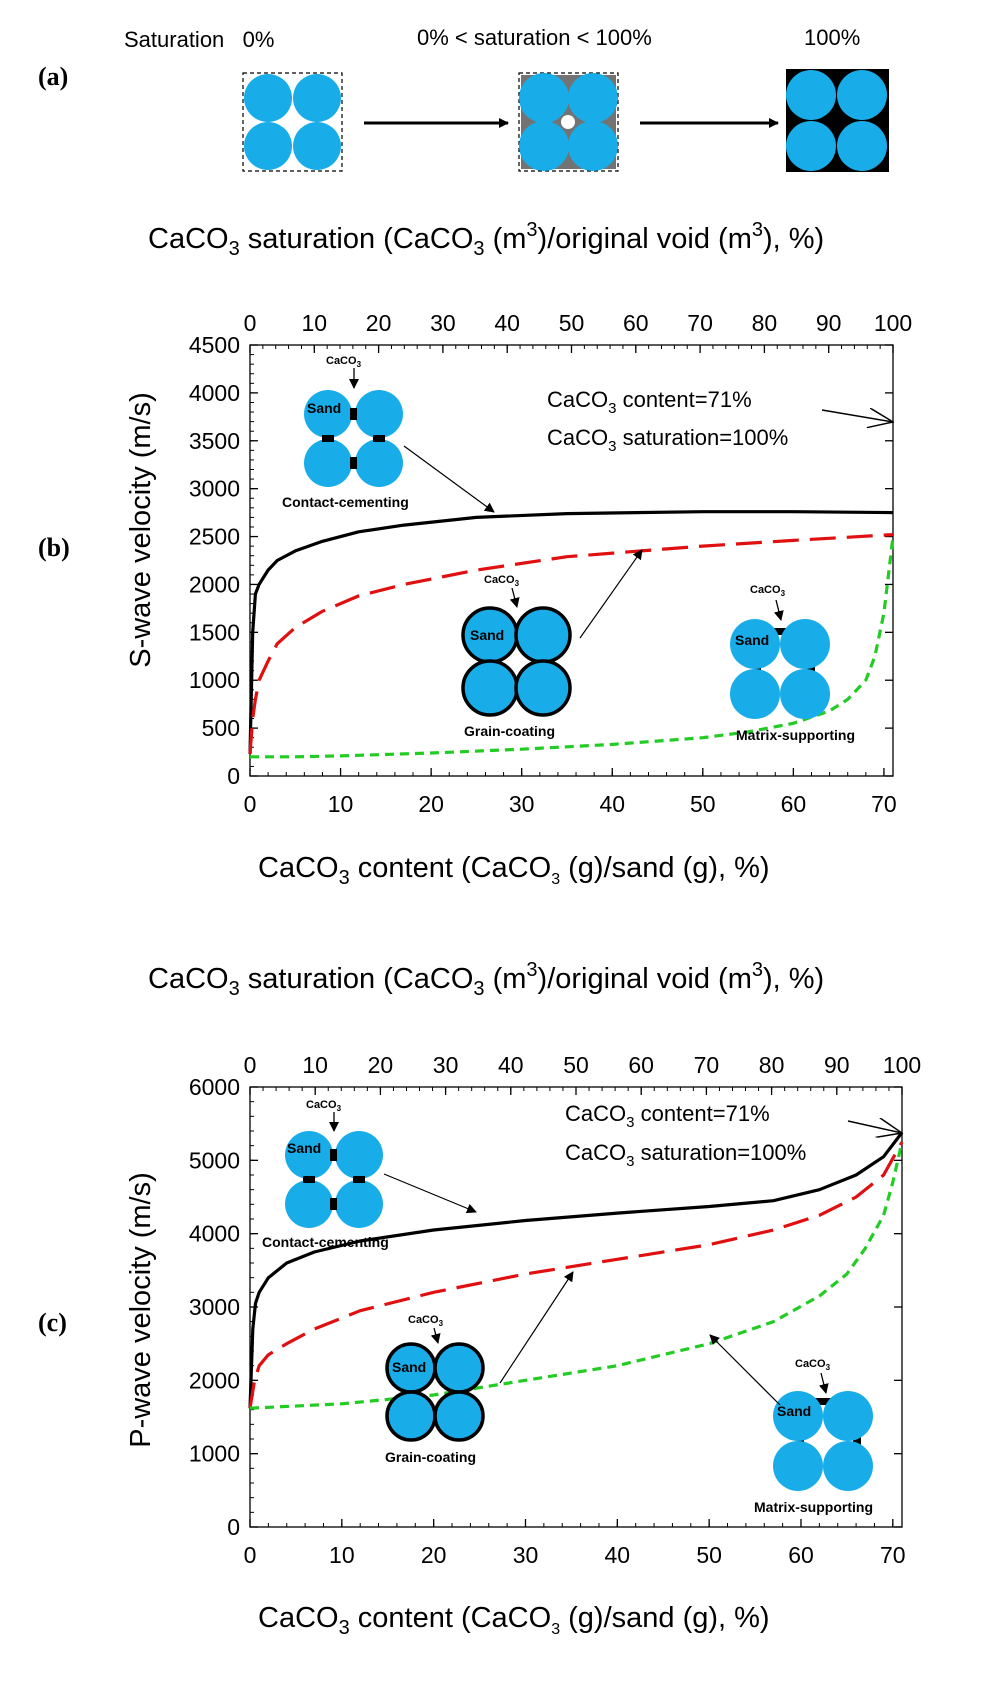  What do you see at coordinates (250, 1065) in the screenshot?
I see `c-top-tick-label-0: 0` at bounding box center [250, 1065].